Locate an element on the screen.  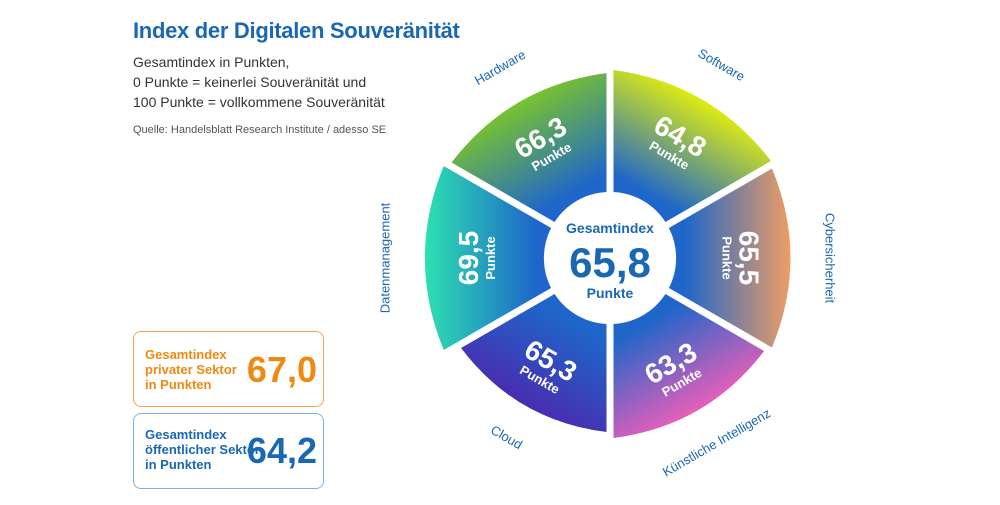
category-label: Software is located at coordinates (722, 64).